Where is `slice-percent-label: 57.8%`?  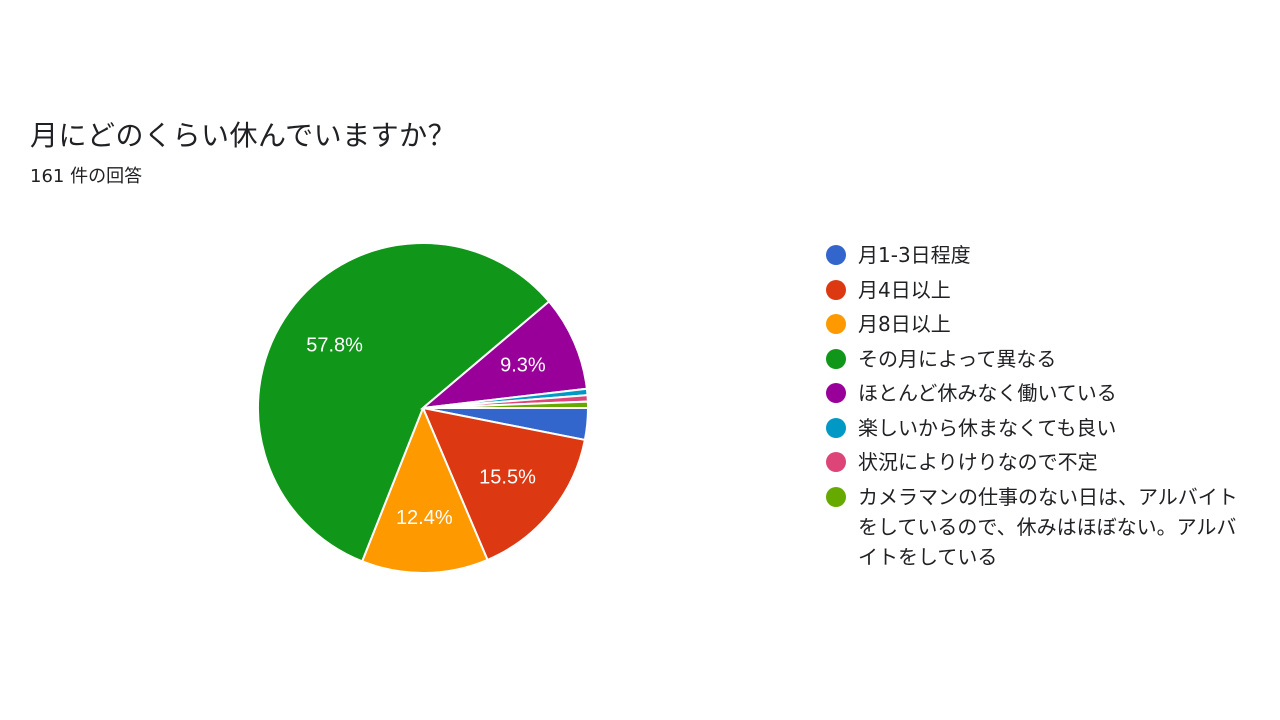 slice-percent-label: 57.8% is located at coordinates (334, 345).